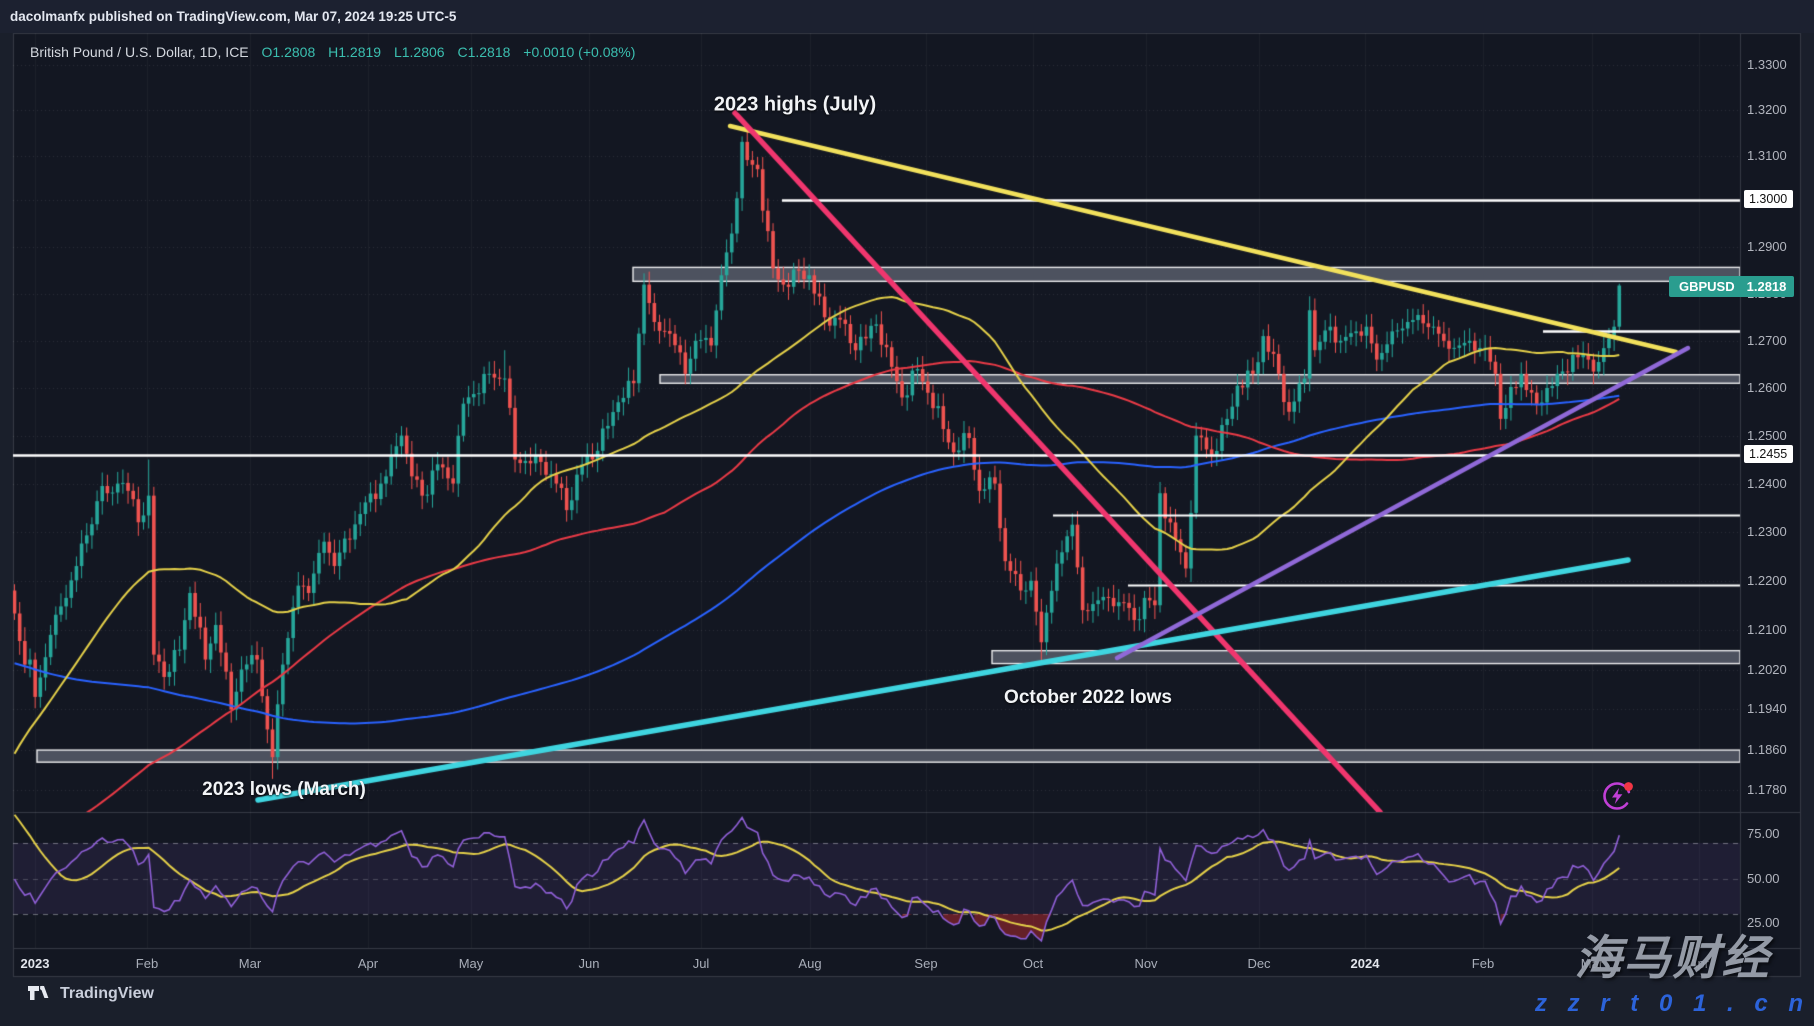 The height and width of the screenshot is (1026, 1814). What do you see at coordinates (1146, 963) in the screenshot?
I see `time-axis-label: Nov` at bounding box center [1146, 963].